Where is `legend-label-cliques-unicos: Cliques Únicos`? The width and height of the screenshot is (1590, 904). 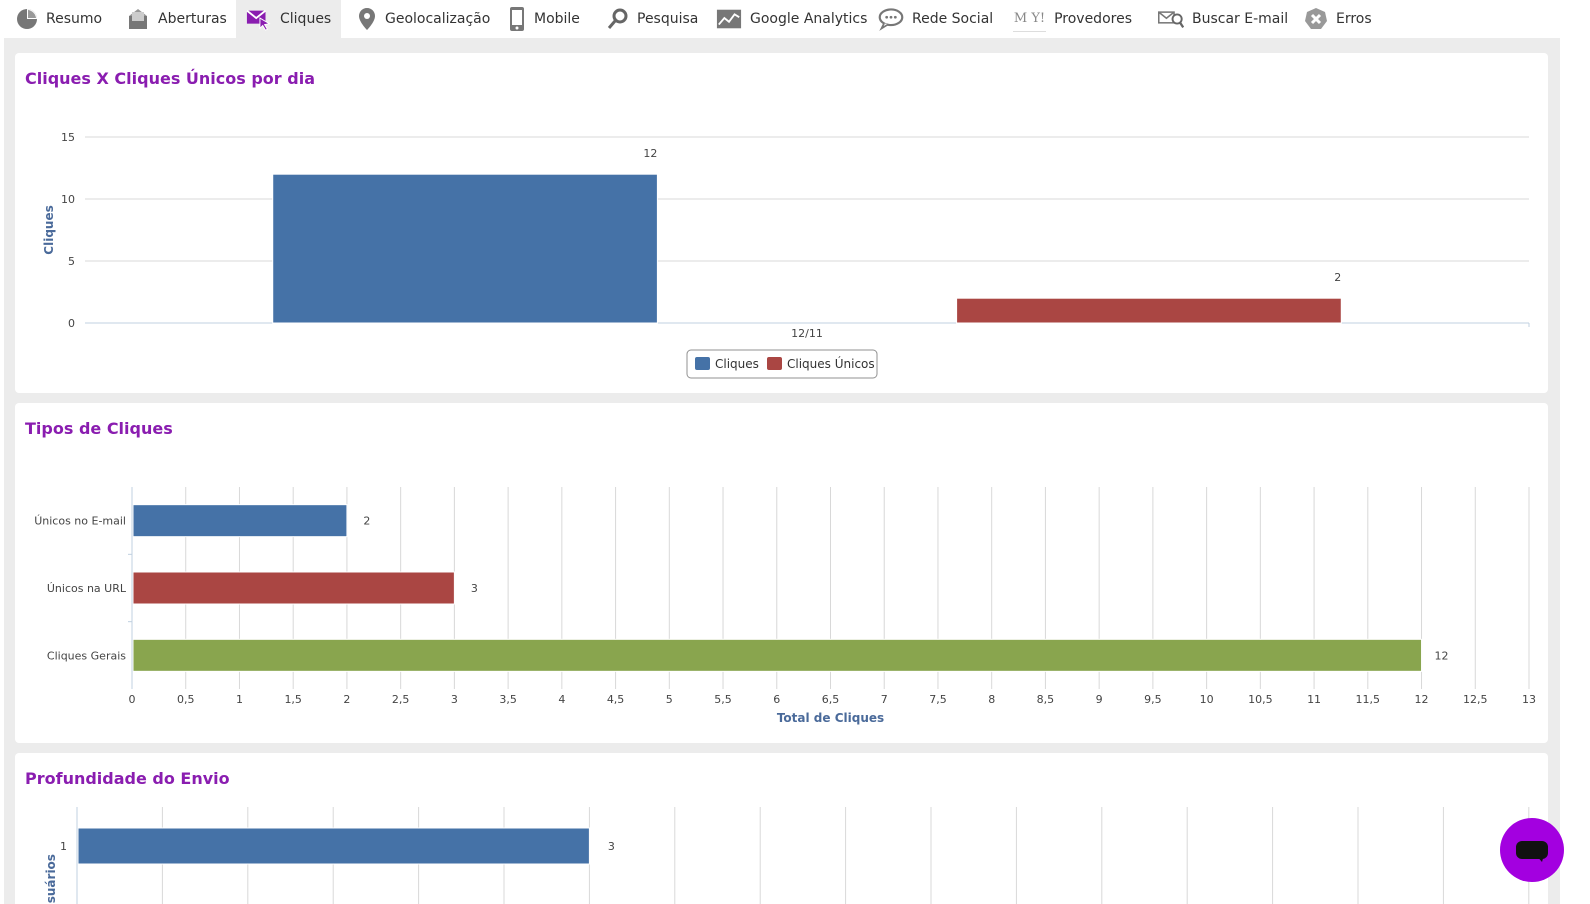
legend-label-cliques-unicos: Cliques Únicos is located at coordinates (831, 363).